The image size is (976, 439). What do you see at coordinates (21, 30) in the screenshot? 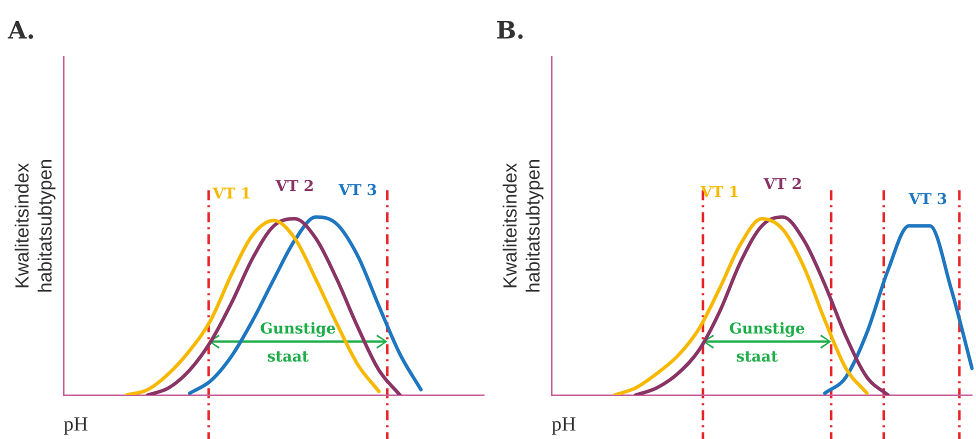
I see `chart-title: A.` at bounding box center [21, 30].